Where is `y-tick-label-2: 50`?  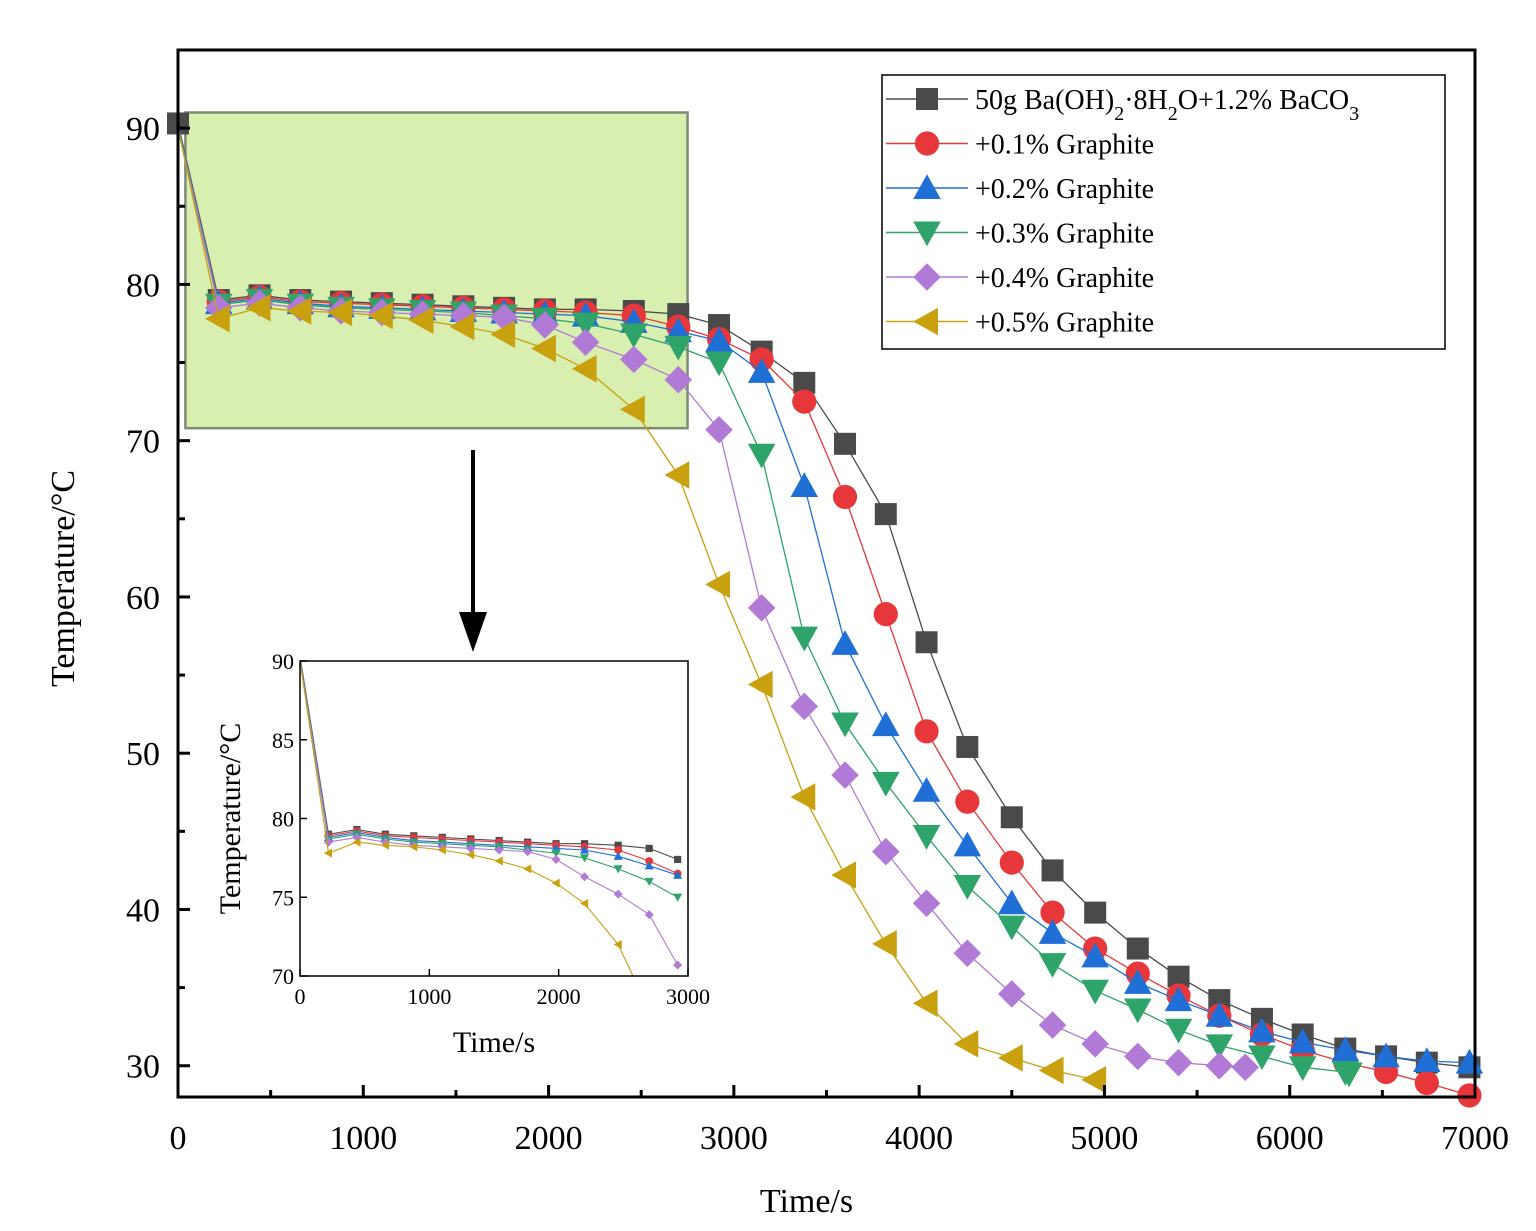
y-tick-label-2: 50 is located at coordinates (143, 754).